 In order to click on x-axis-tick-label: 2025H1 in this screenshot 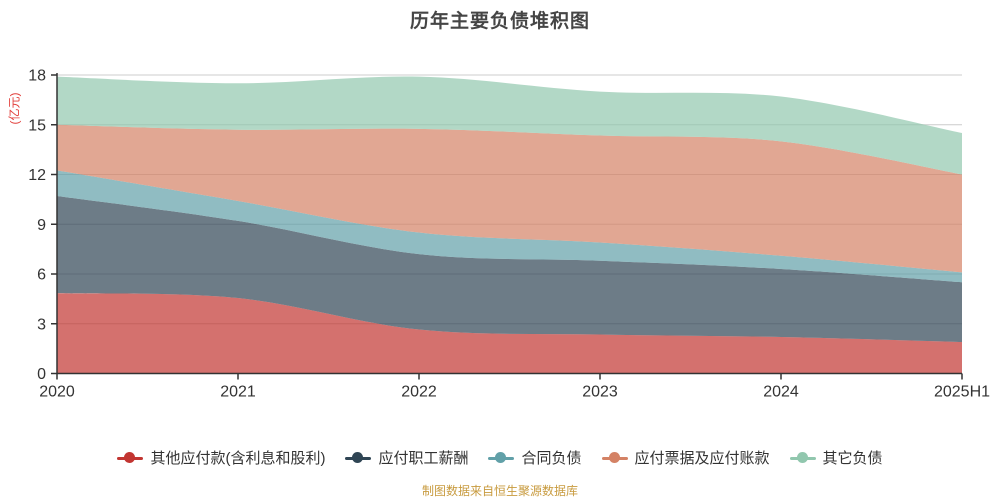, I will do `click(962, 392)`.